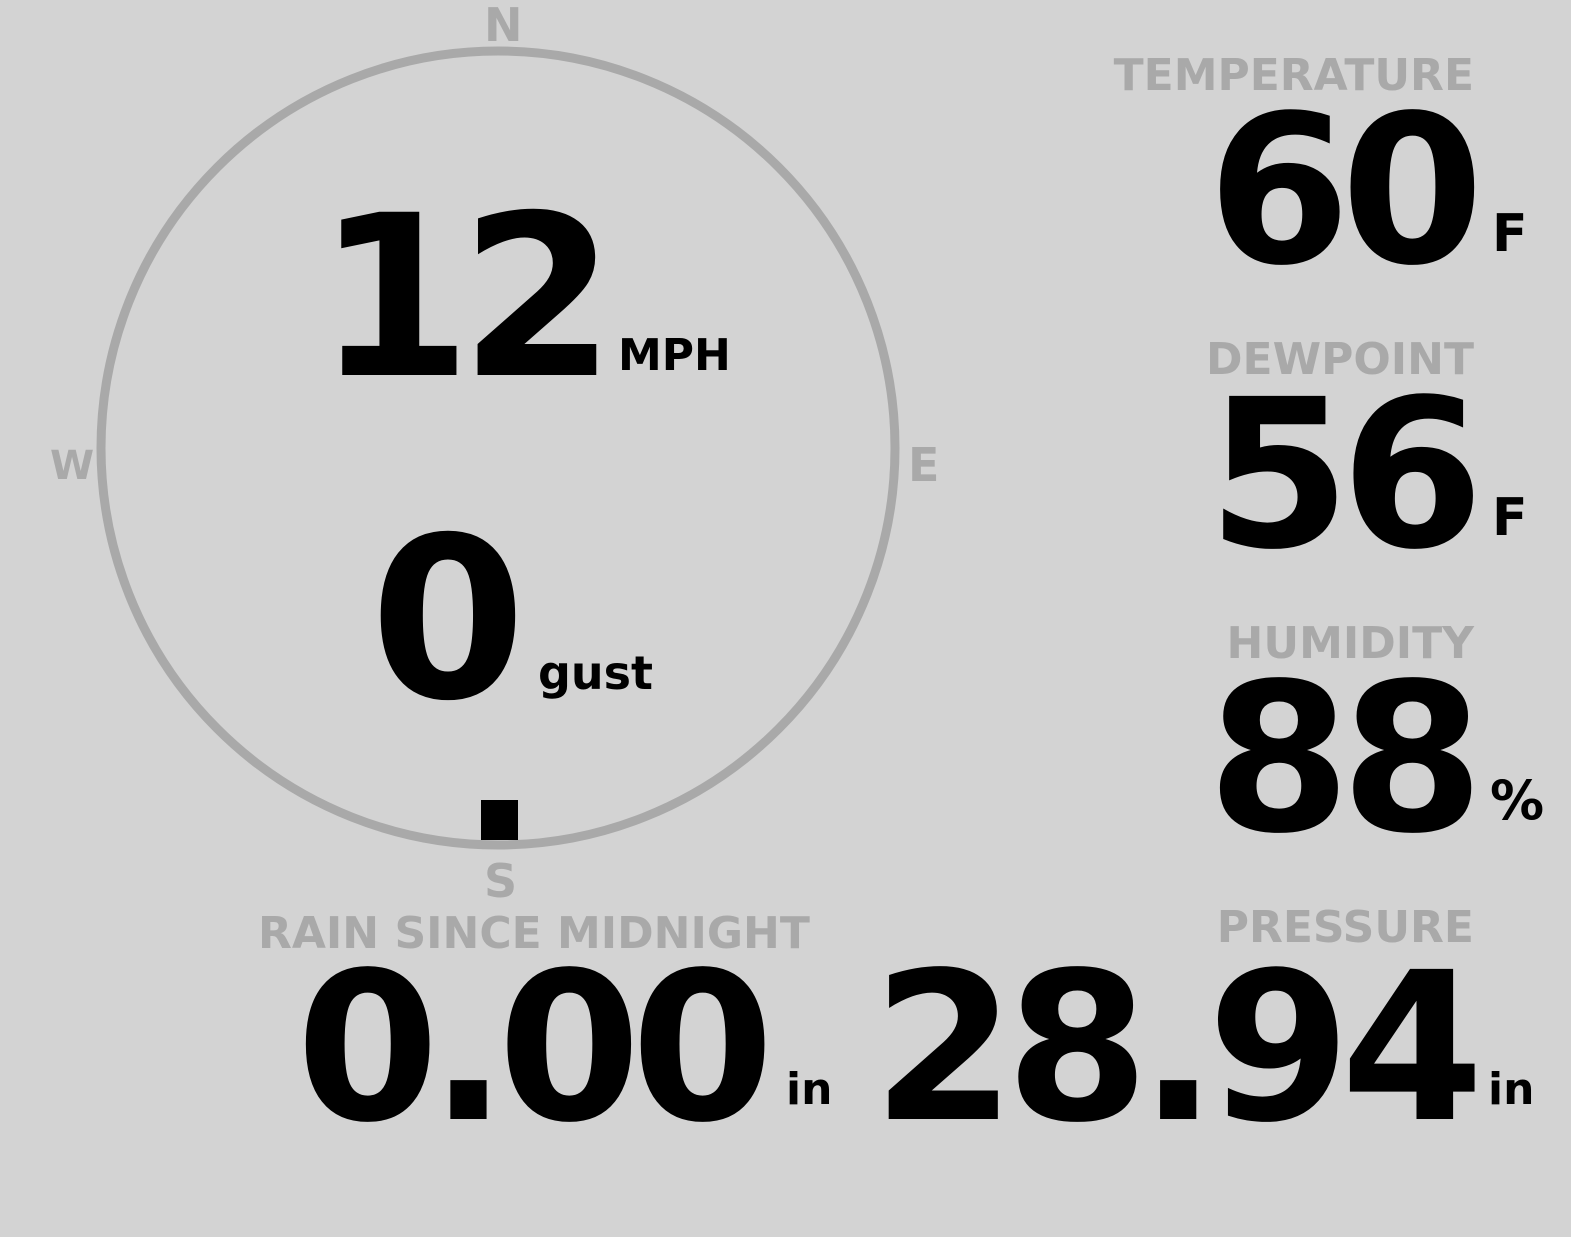  Describe the element at coordinates (596, 673) in the screenshot. I see `wind-gust-unit: gust` at that location.